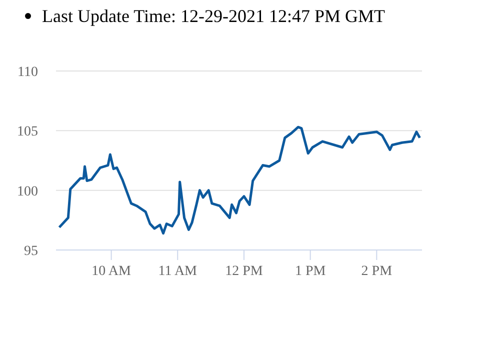 The height and width of the screenshot is (344, 498). I want to click on x-tick-label: 1 PM, so click(310, 271).